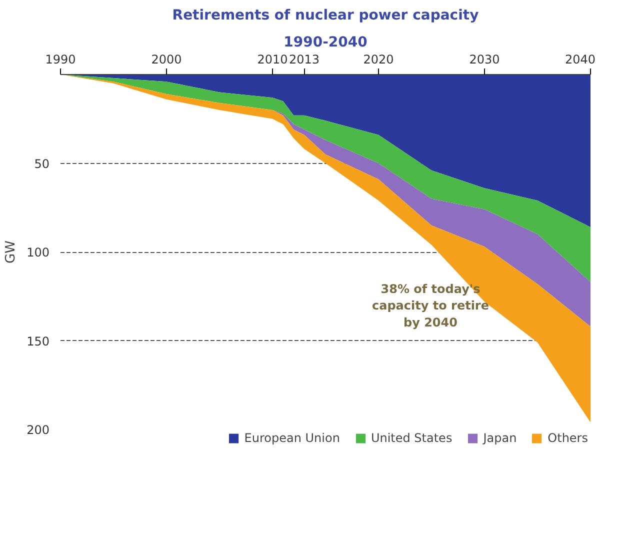 The width and height of the screenshot is (638, 535). What do you see at coordinates (11, 252) in the screenshot?
I see `y-axis-title: GW` at bounding box center [11, 252].